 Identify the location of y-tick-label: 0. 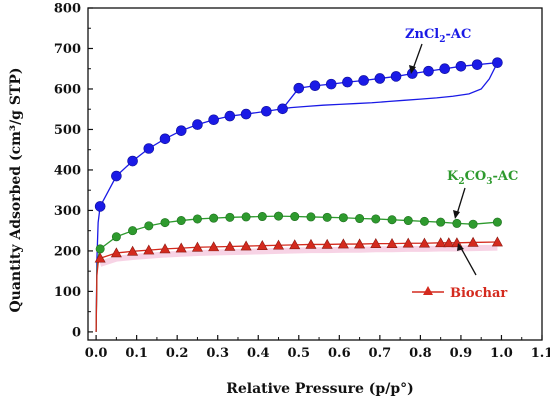
(76, 332).